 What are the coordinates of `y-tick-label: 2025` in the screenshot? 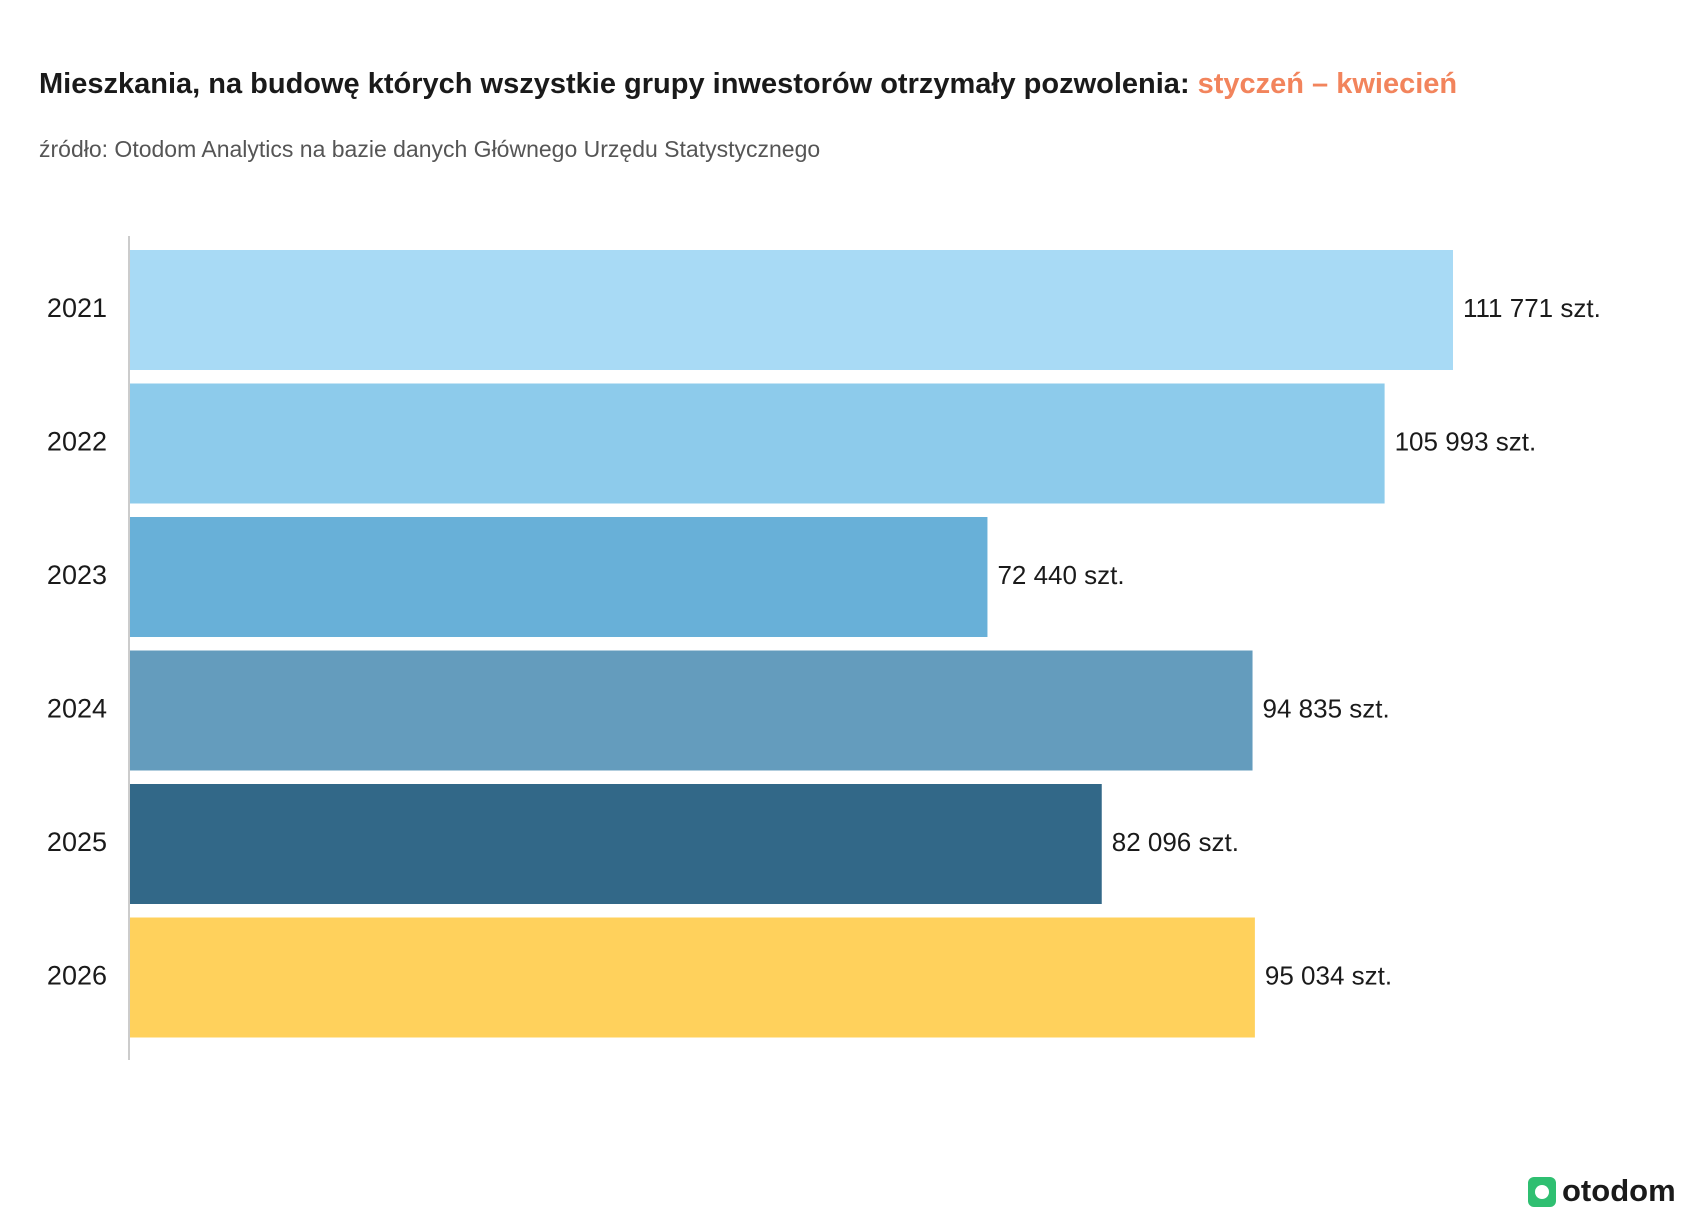 It's located at (77, 842).